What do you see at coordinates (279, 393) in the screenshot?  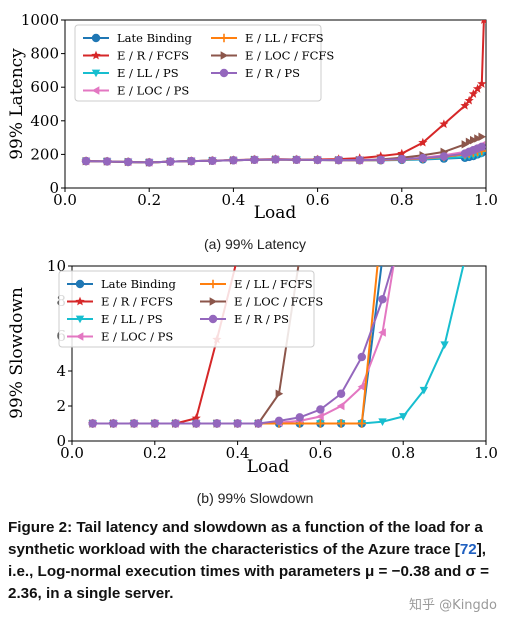 I see `slowdown-point-e-loc-fcfs` at bounding box center [279, 393].